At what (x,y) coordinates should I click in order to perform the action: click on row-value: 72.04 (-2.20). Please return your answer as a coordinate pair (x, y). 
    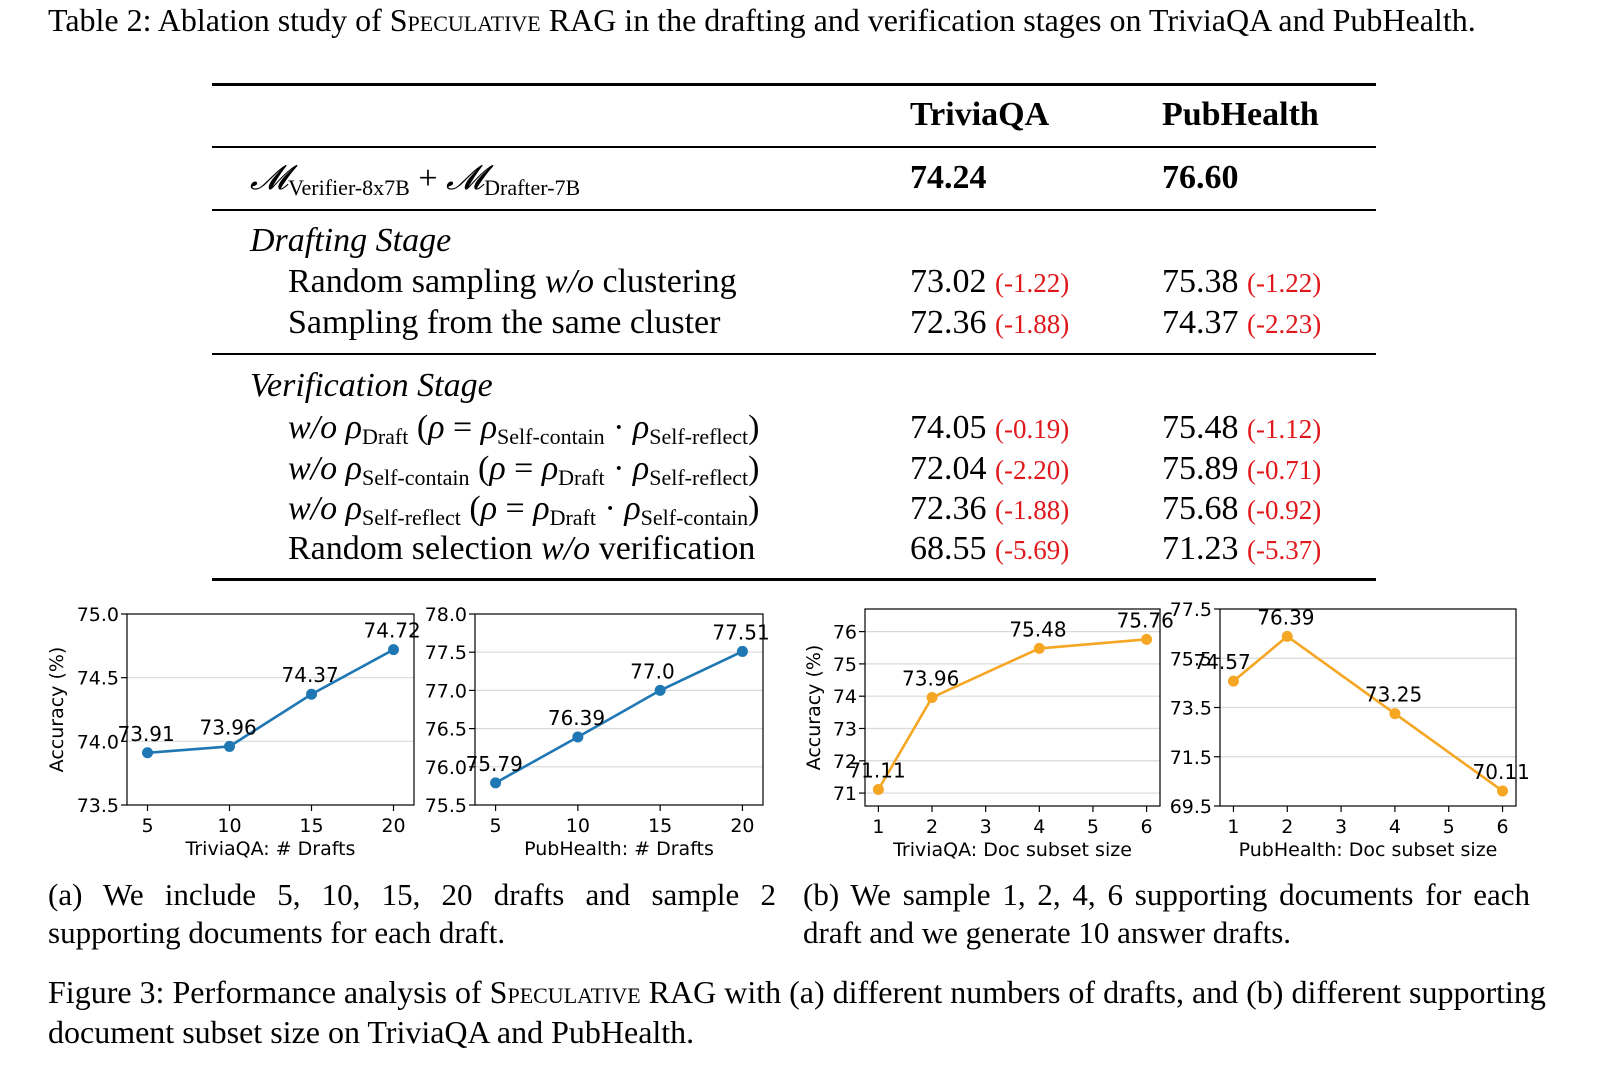
    Looking at the image, I should click on (989, 469).